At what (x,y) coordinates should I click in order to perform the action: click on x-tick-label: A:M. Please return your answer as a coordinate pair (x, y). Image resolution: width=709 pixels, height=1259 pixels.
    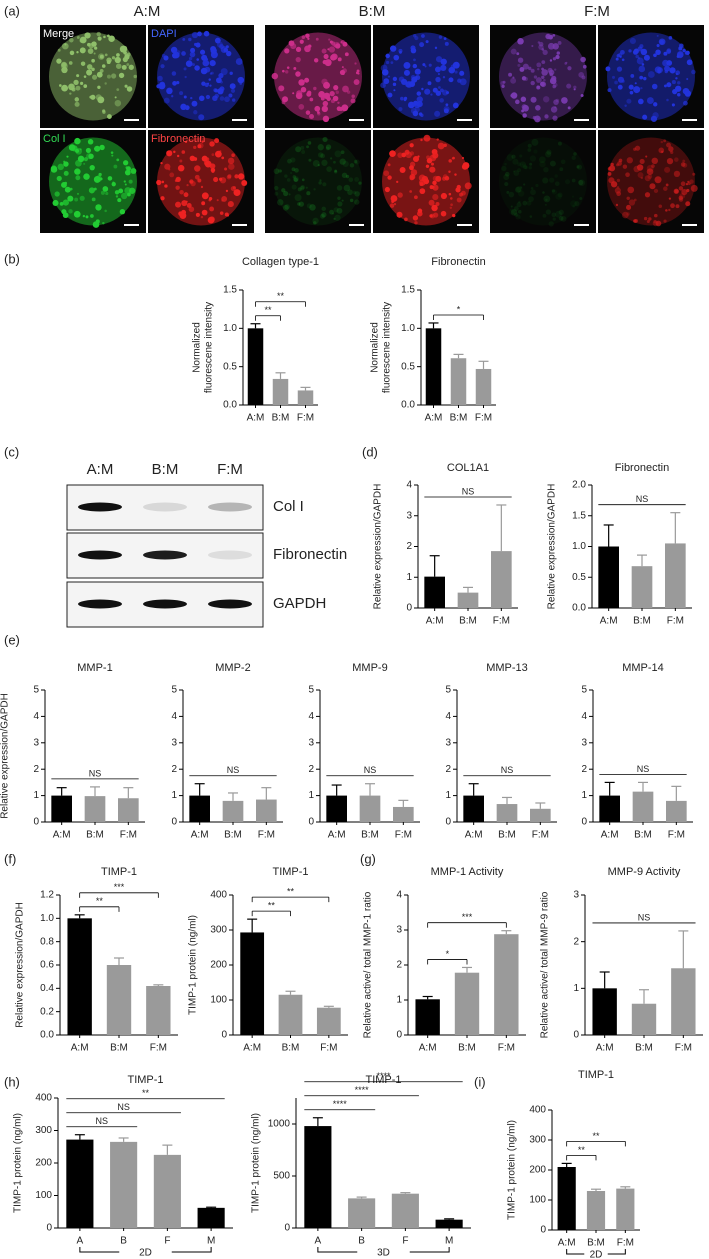
    Looking at the image, I should click on (567, 1243).